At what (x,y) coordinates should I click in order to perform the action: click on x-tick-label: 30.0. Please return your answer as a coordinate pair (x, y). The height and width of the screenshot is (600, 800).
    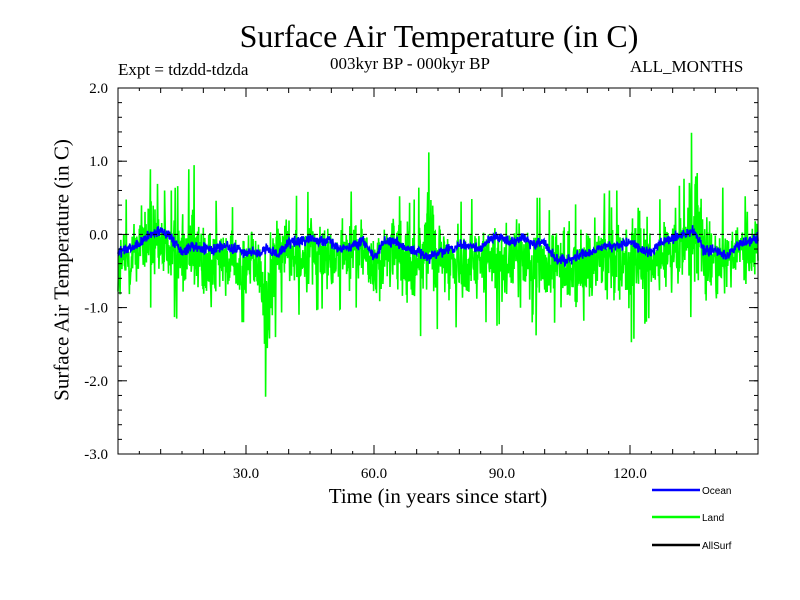
    Looking at the image, I should click on (246, 474).